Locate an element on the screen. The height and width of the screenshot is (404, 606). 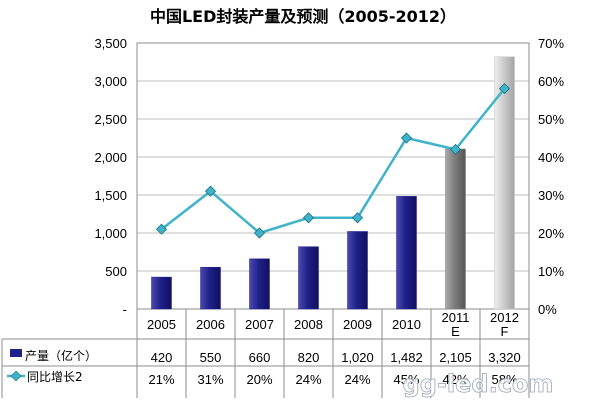
y-right-tick-label: 20% is located at coordinates (551, 233).